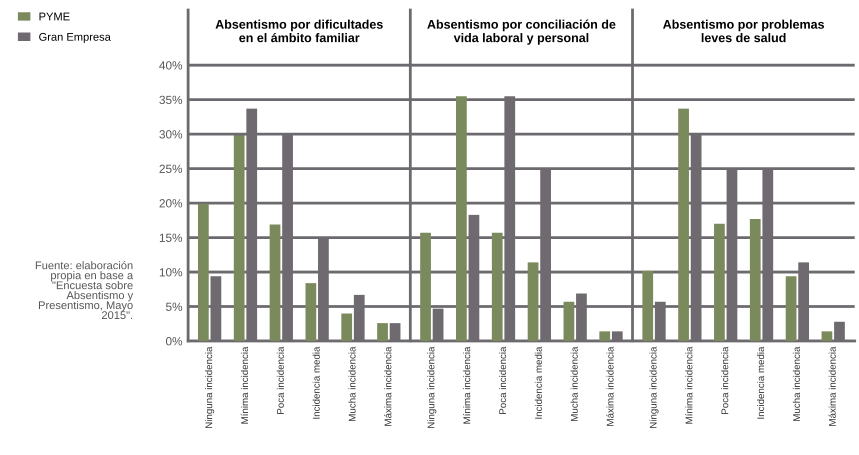 The image size is (859, 455). What do you see at coordinates (171, 238) in the screenshot?
I see `y-tick-label: 15%` at bounding box center [171, 238].